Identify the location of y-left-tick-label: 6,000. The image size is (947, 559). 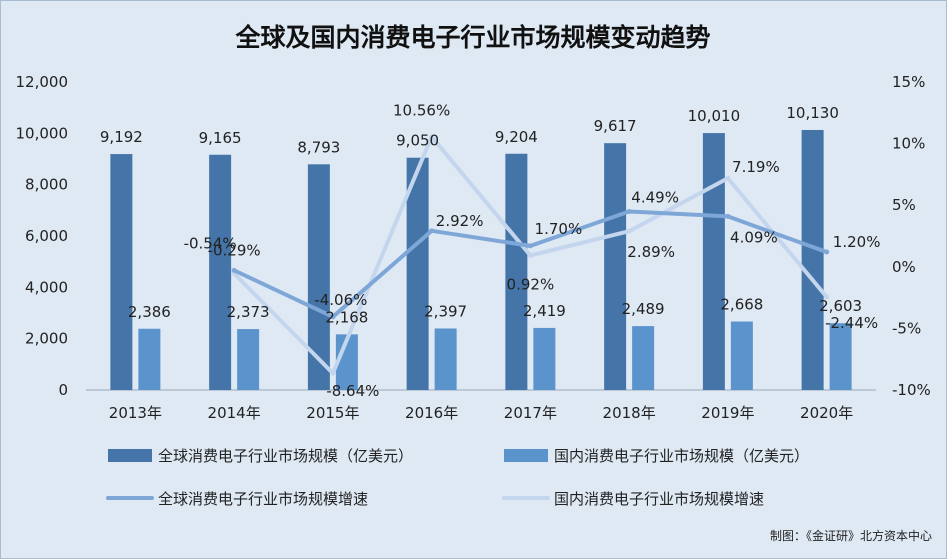
(46, 236).